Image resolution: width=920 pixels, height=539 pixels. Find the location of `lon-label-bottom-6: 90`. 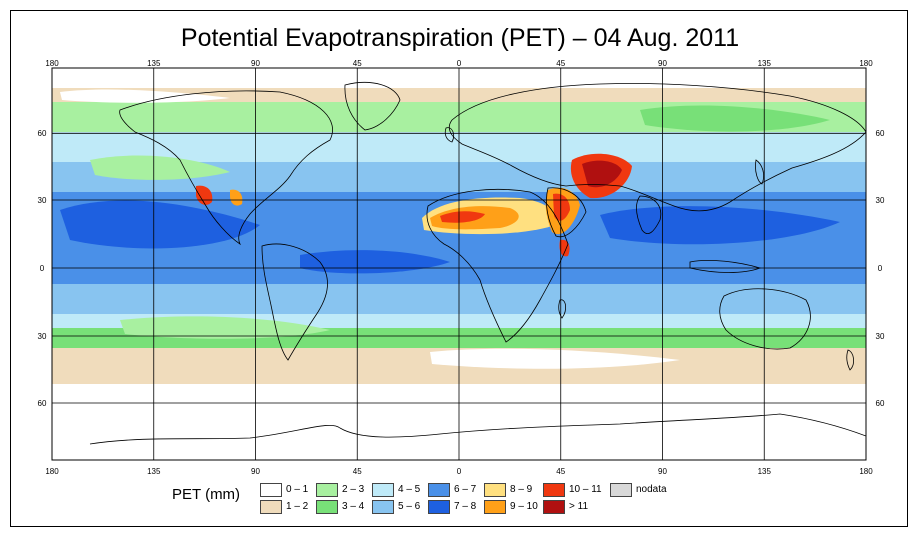

lon-label-bottom-6: 90 is located at coordinates (662, 471).